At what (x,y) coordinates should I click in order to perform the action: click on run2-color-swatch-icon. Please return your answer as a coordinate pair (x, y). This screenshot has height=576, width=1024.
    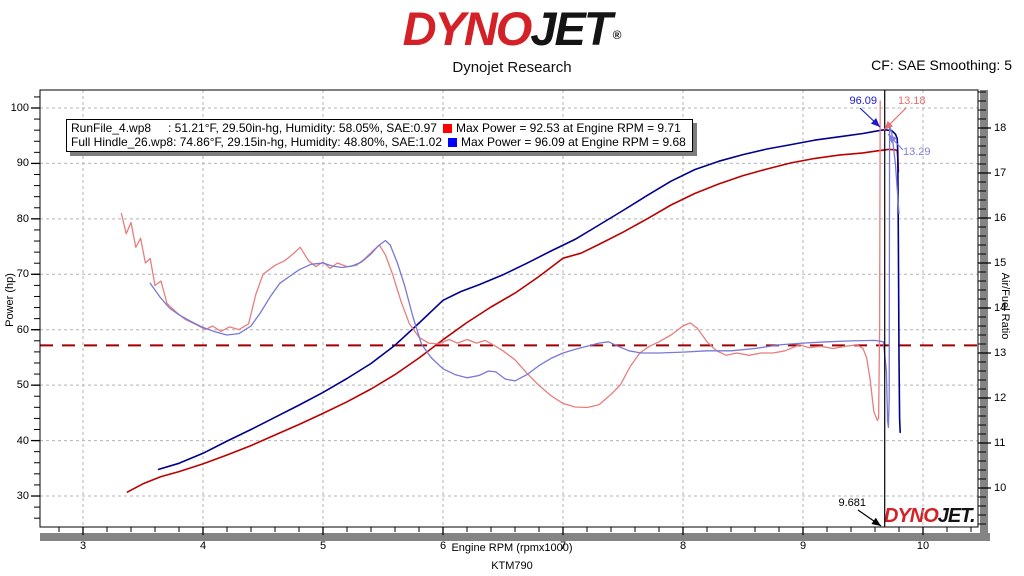
    Looking at the image, I should click on (453, 142).